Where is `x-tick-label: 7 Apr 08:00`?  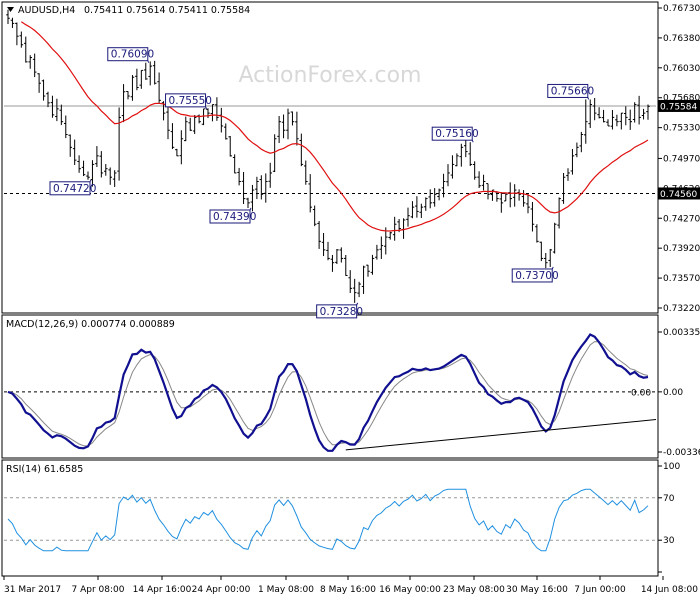
x-tick-label: 7 Apr 08:00 is located at coordinates (98, 590).